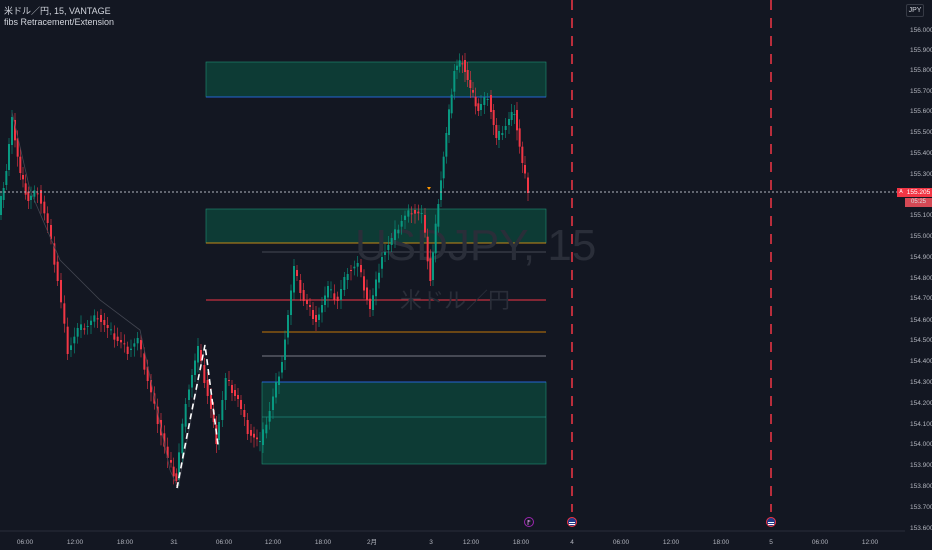  What do you see at coordinates (921, 320) in the screenshot?
I see `price-axis-label: 154.600` at bounding box center [921, 320].